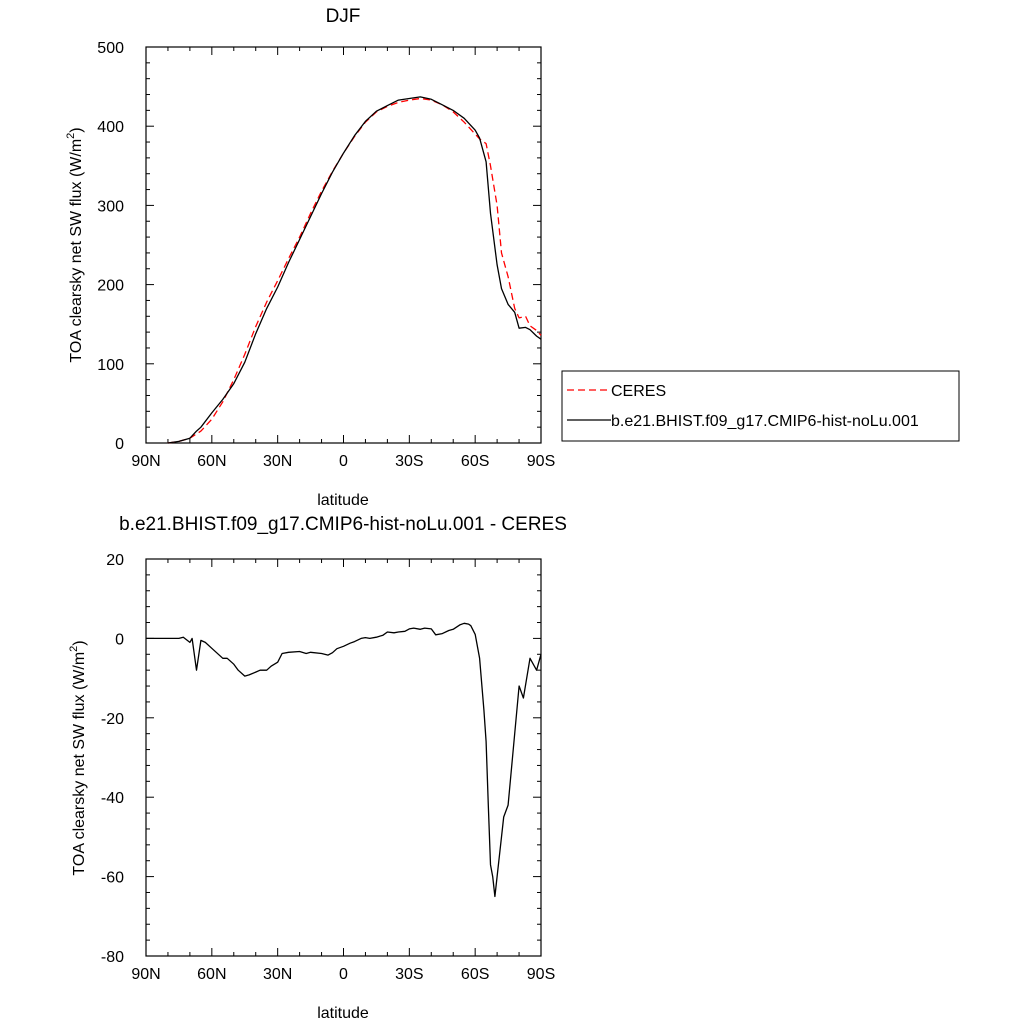 The width and height of the screenshot is (1024, 1024). What do you see at coordinates (110, 48) in the screenshot?
I see `top-y-tick-label: 500` at bounding box center [110, 48].